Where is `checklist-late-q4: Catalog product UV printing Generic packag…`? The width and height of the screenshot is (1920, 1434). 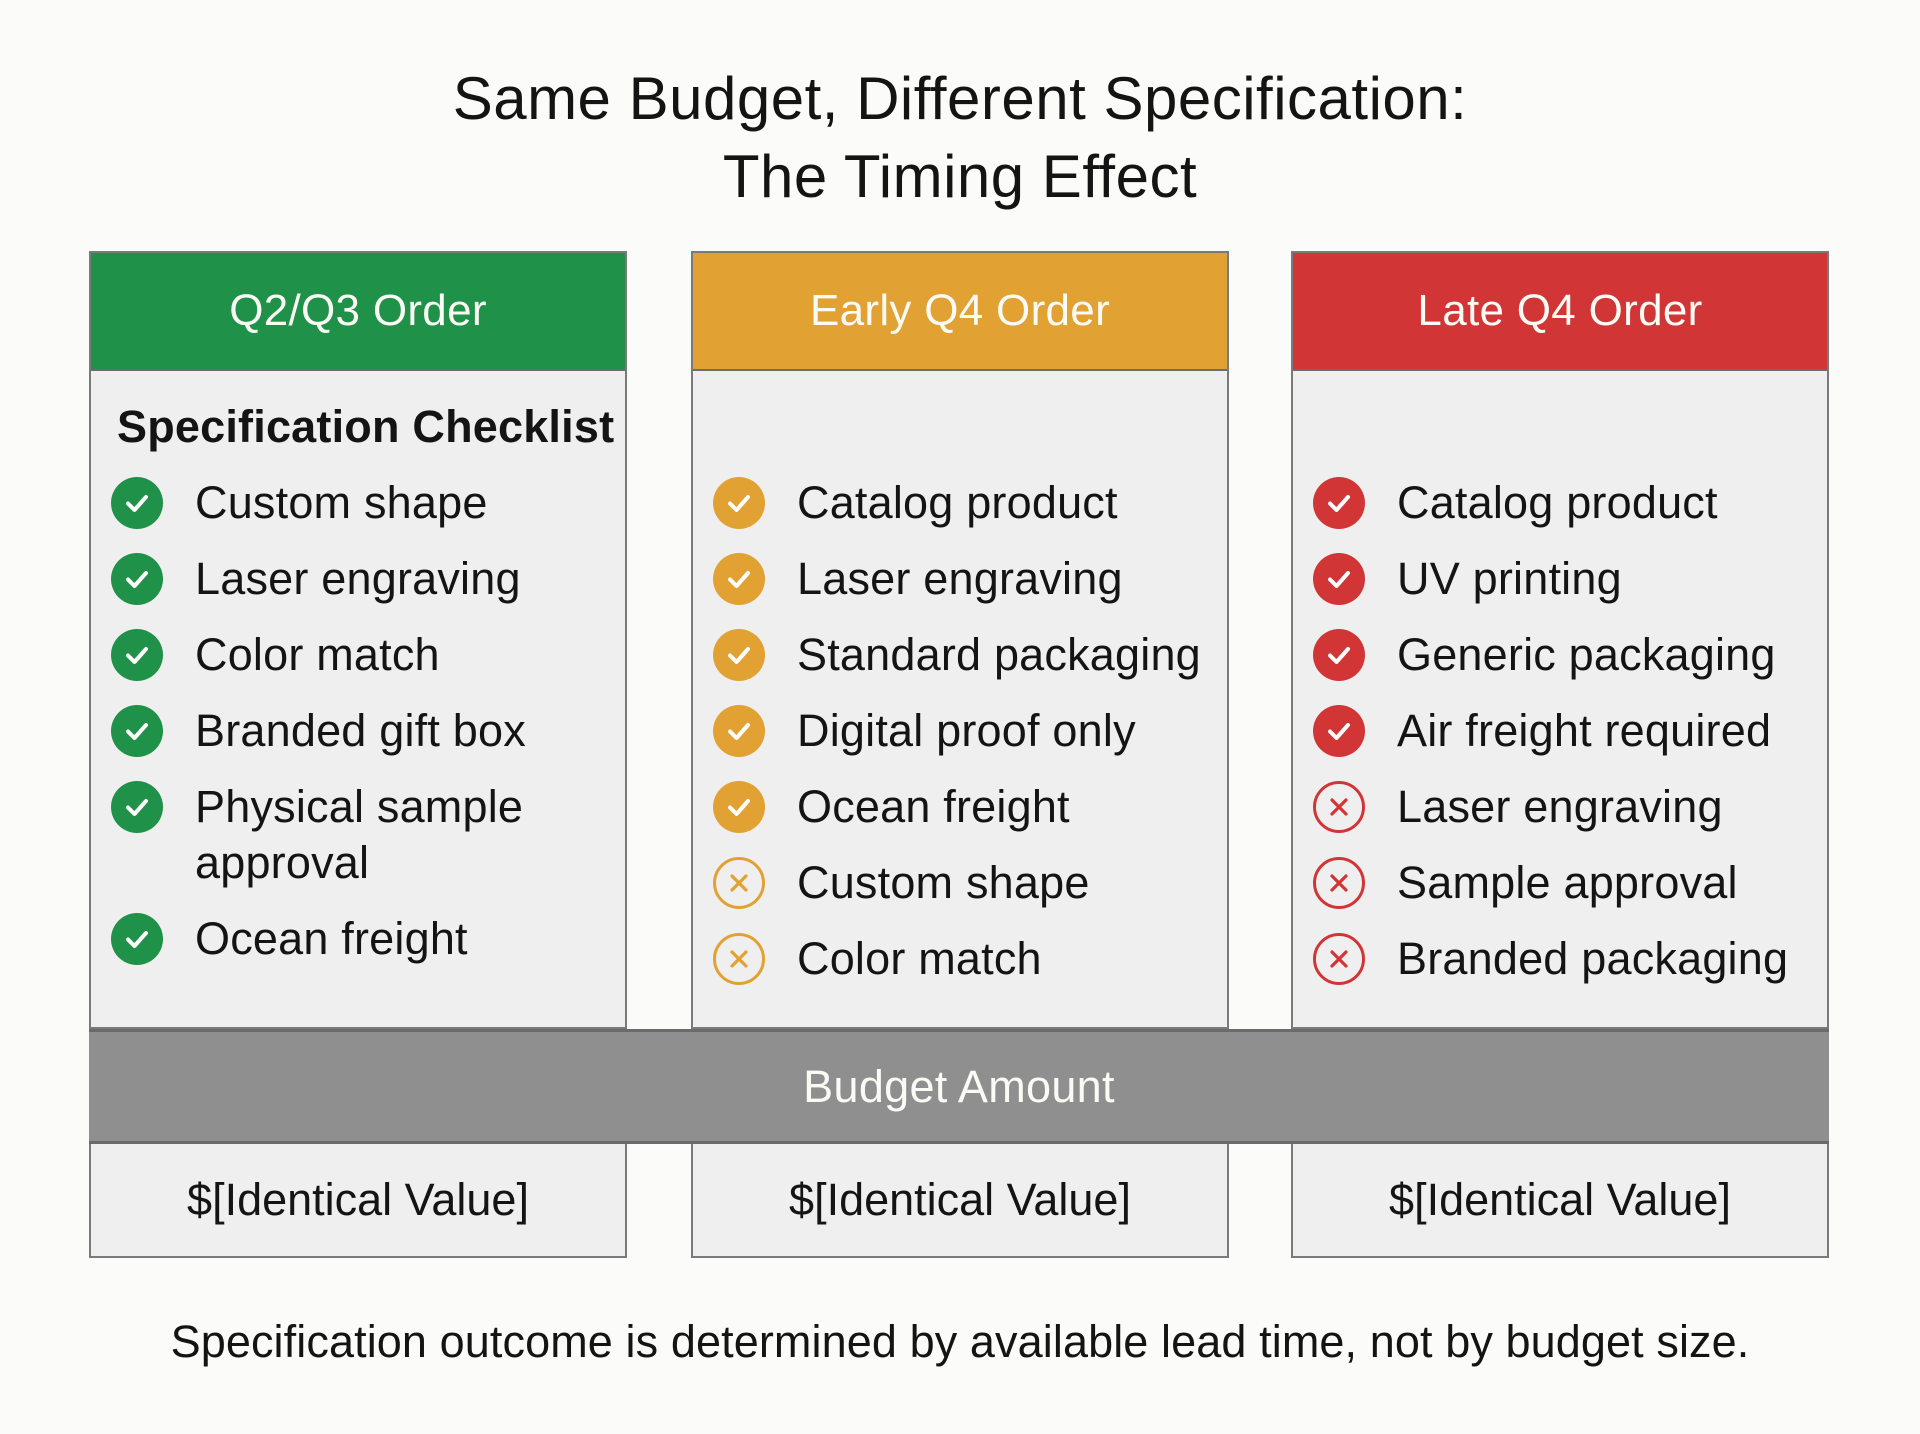
checklist-late-q4: Catalog product UV printing Generic packag… is located at coordinates (1565, 741).